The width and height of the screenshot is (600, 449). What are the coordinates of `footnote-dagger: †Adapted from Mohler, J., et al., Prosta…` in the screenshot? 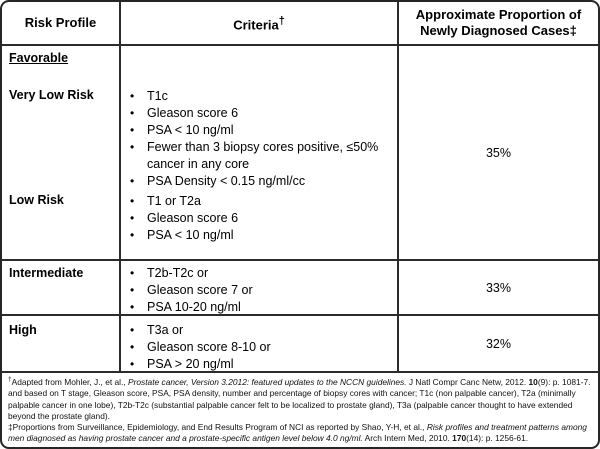 It's located at (299, 398).